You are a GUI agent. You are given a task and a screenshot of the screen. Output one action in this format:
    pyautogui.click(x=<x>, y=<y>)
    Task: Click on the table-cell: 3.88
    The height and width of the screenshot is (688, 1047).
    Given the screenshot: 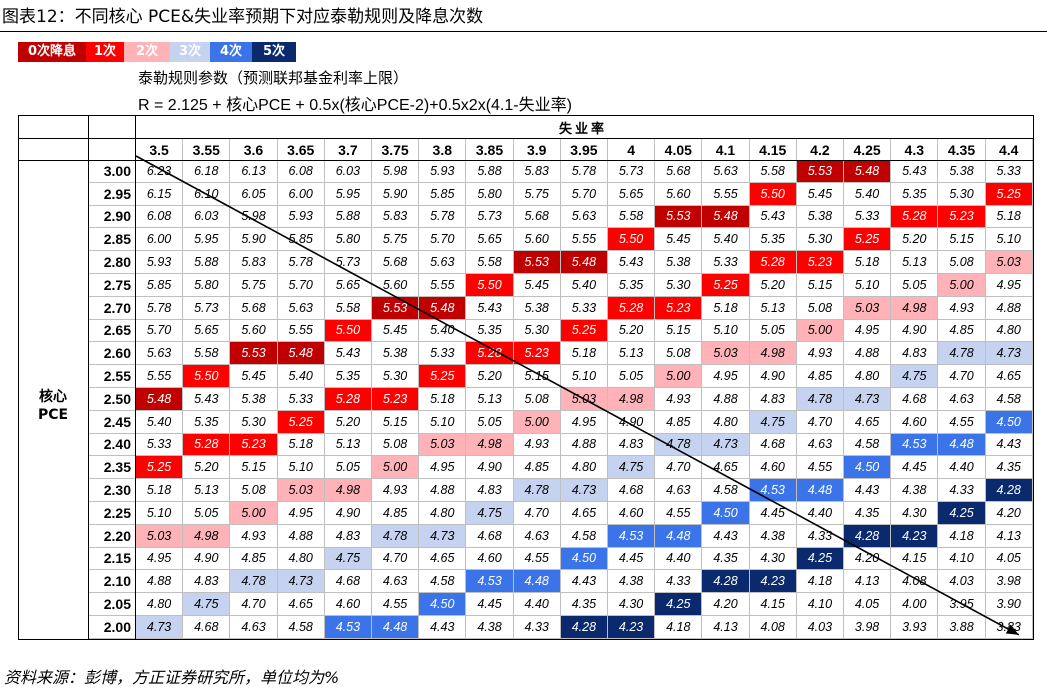 What is the action you would take?
    pyautogui.click(x=962, y=627)
    